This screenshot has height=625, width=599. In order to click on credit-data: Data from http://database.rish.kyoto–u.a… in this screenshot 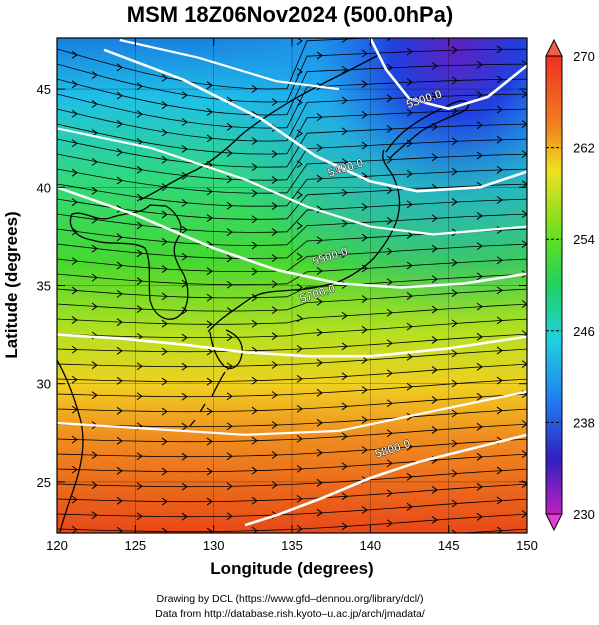, I will do `click(290, 614)`.